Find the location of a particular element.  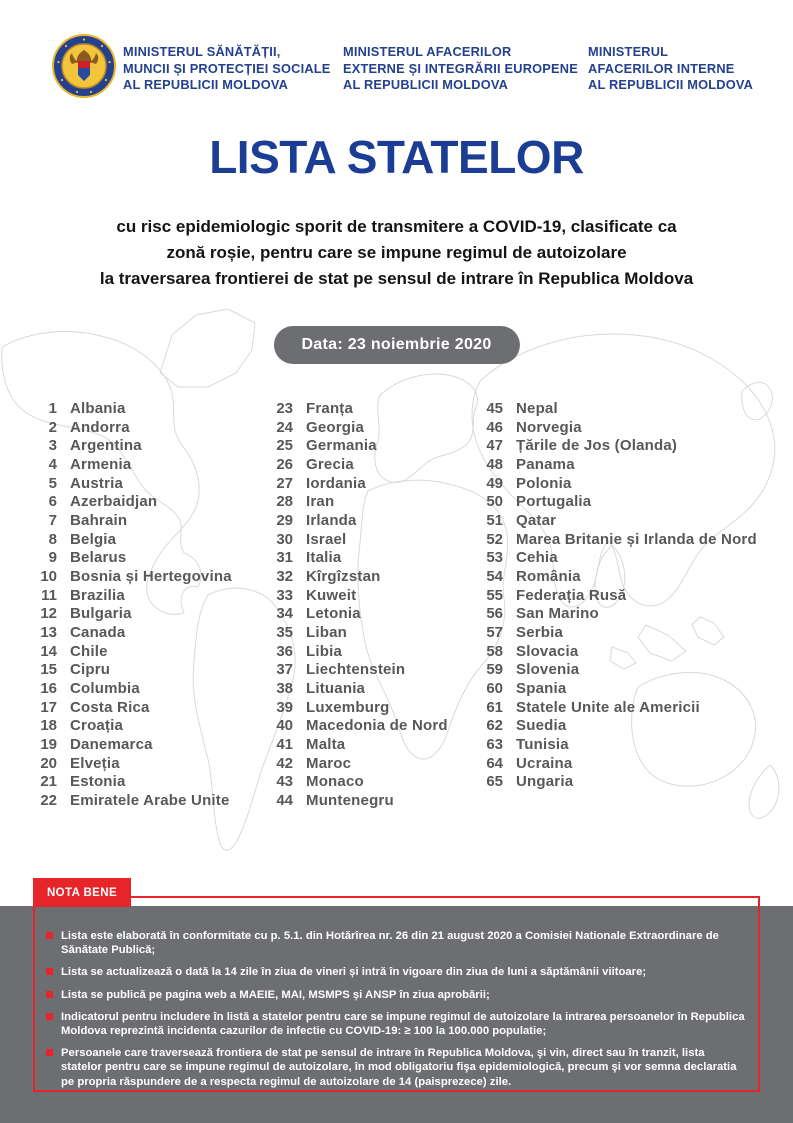

country-name: Germania is located at coordinates (341, 446).